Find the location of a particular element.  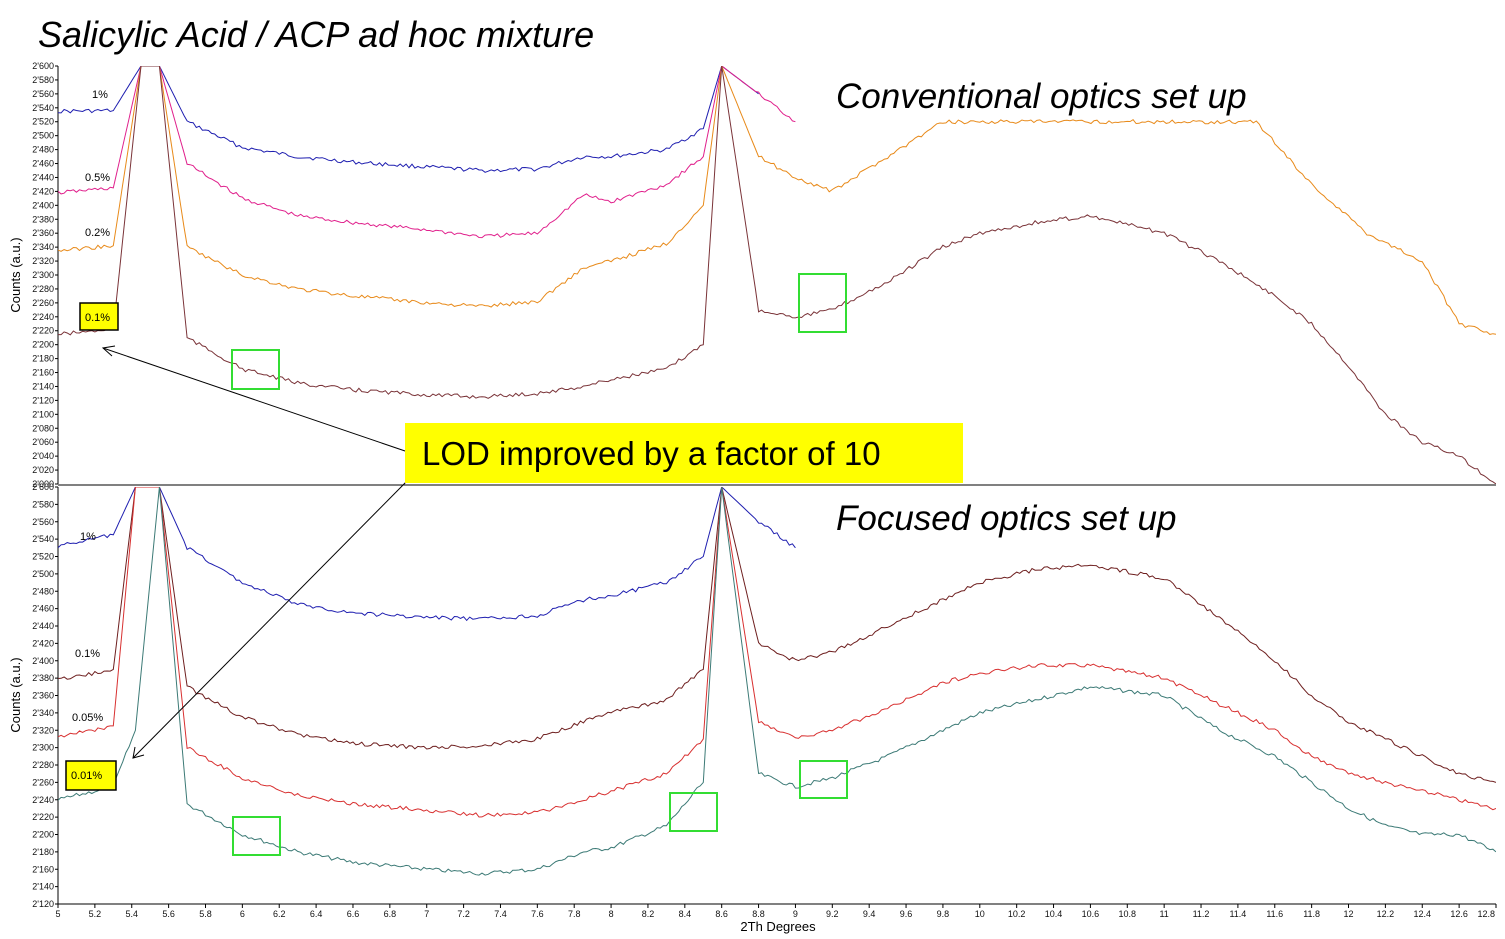

conventional-y-tick-label: 2'360 is located at coordinates (43, 233).